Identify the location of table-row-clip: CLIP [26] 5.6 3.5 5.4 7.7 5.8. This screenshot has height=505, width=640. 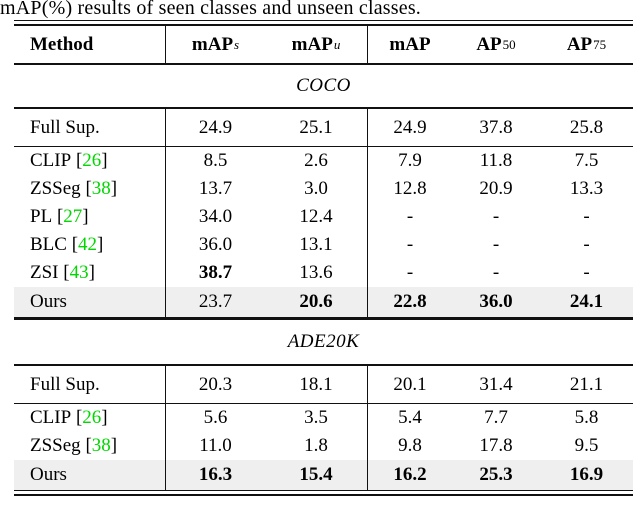
(323, 418).